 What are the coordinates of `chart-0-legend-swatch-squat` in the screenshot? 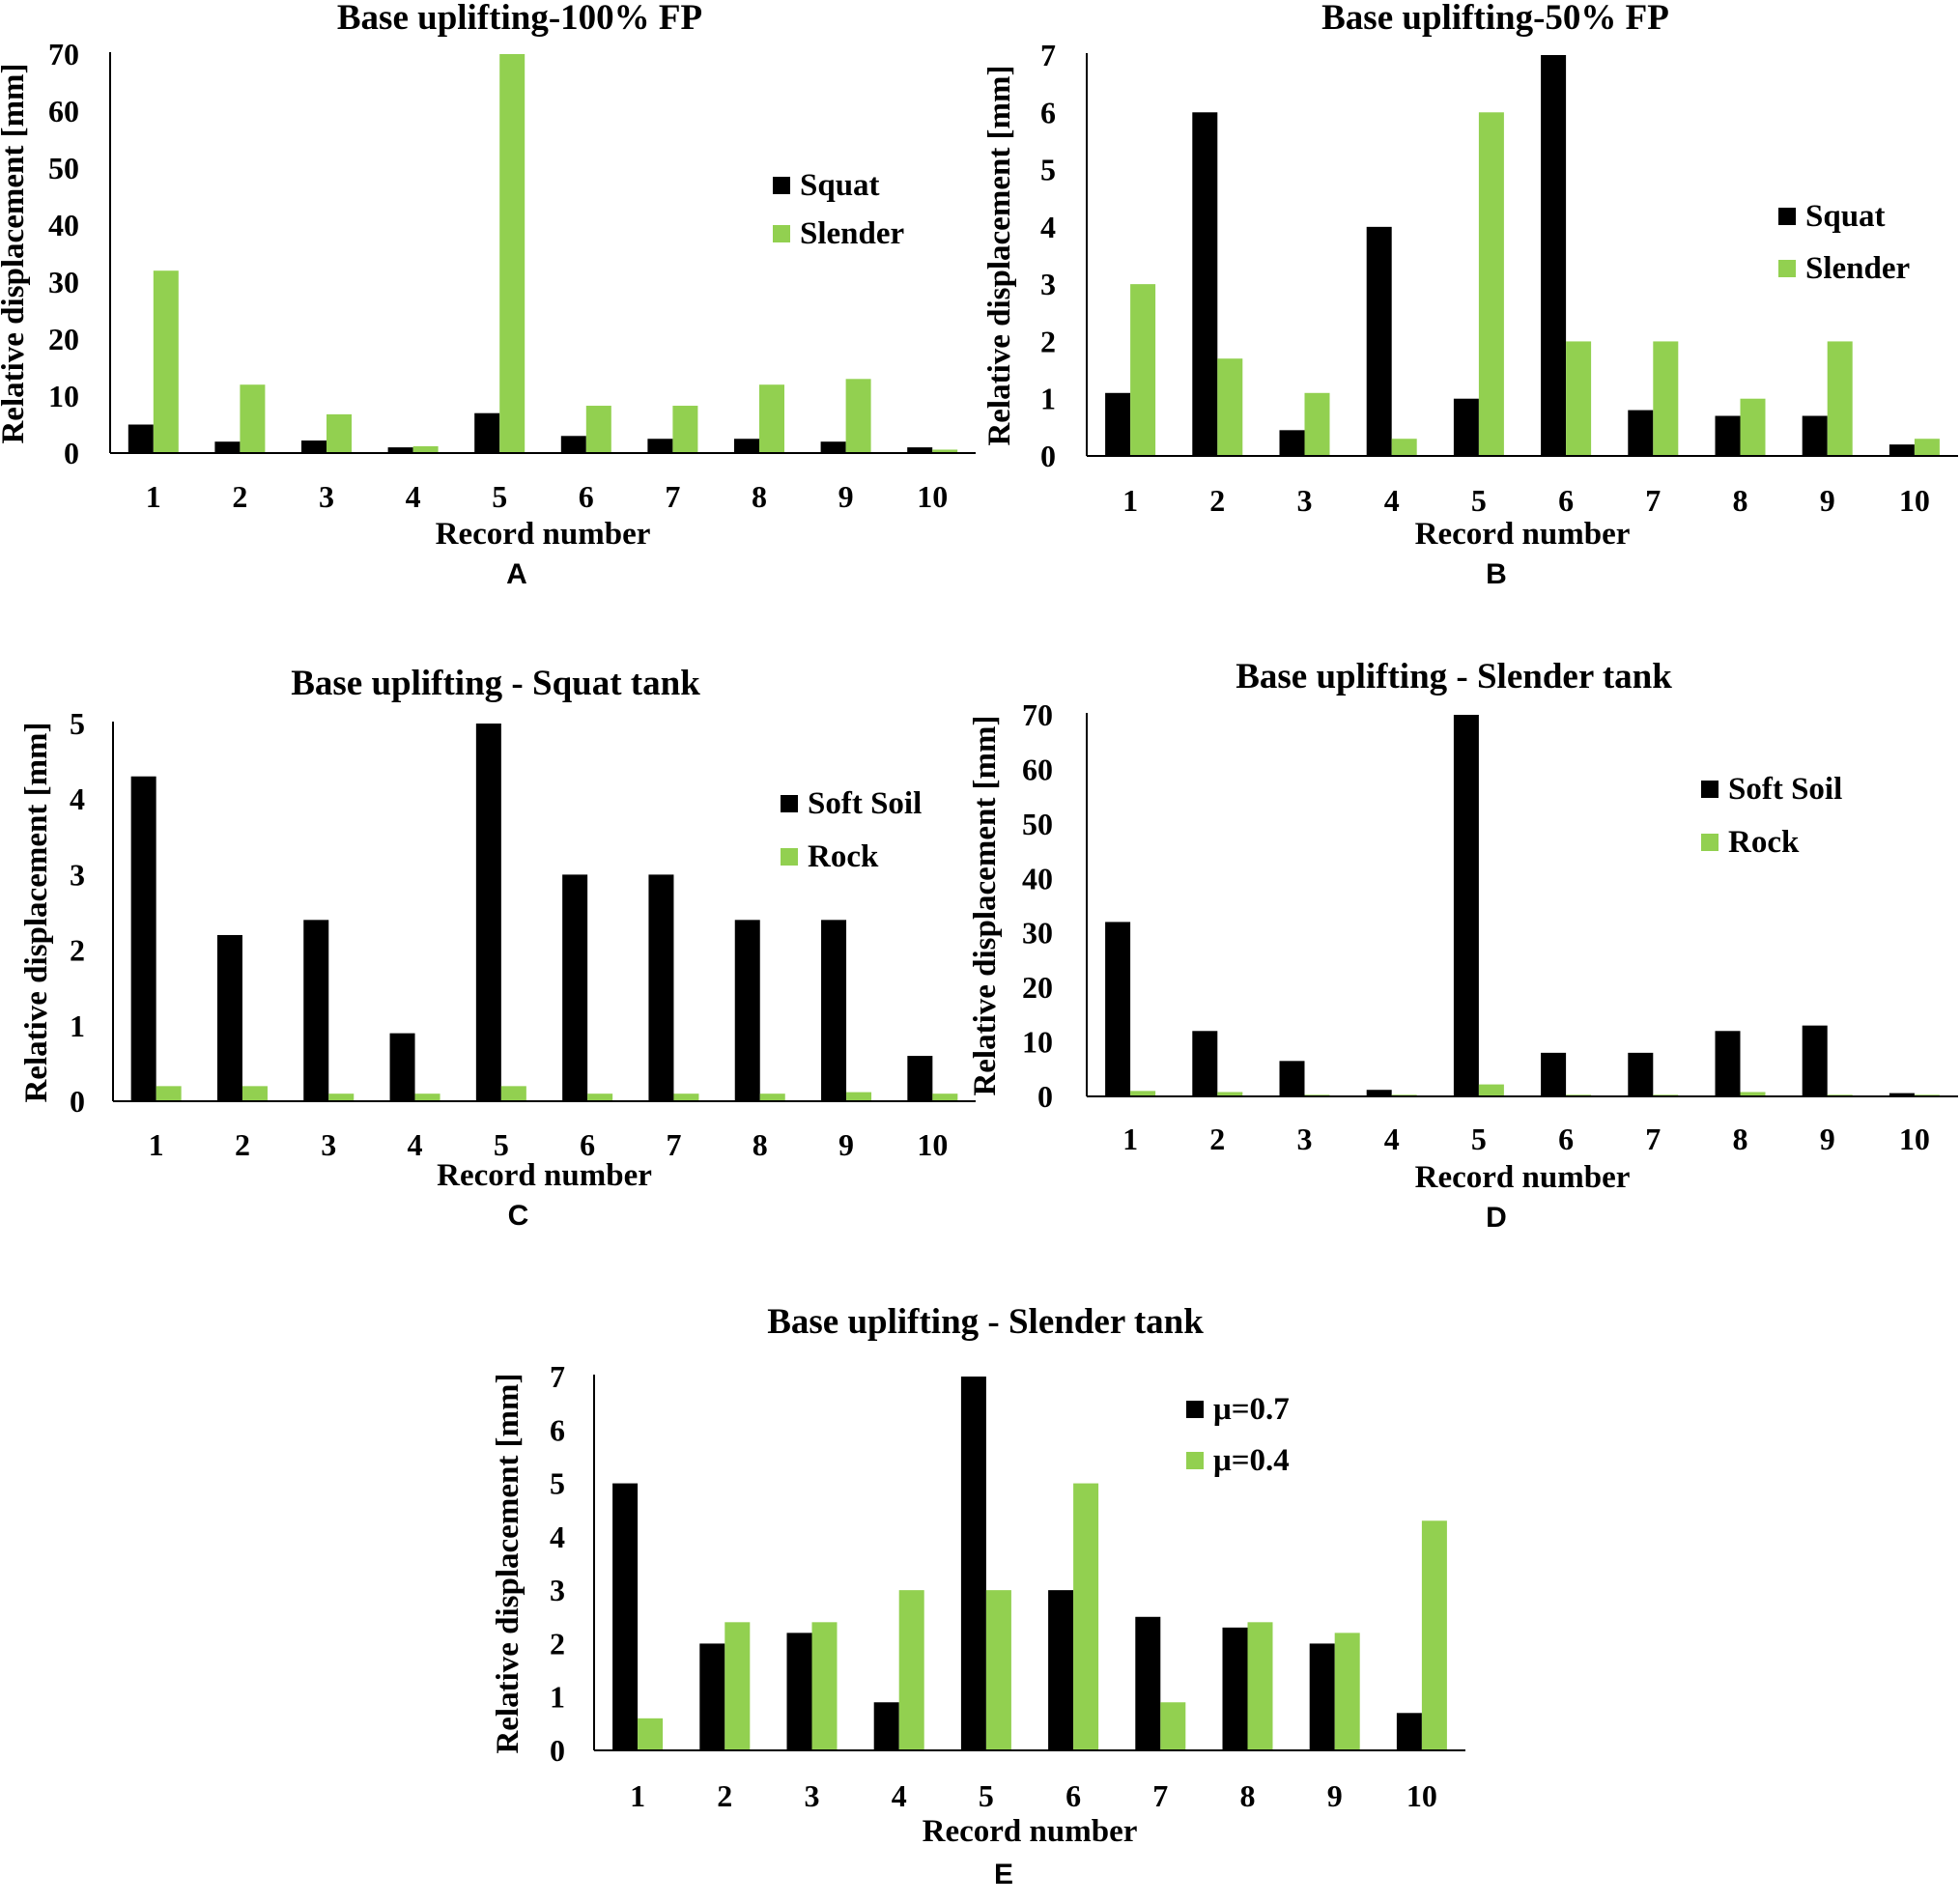 It's located at (781, 185).